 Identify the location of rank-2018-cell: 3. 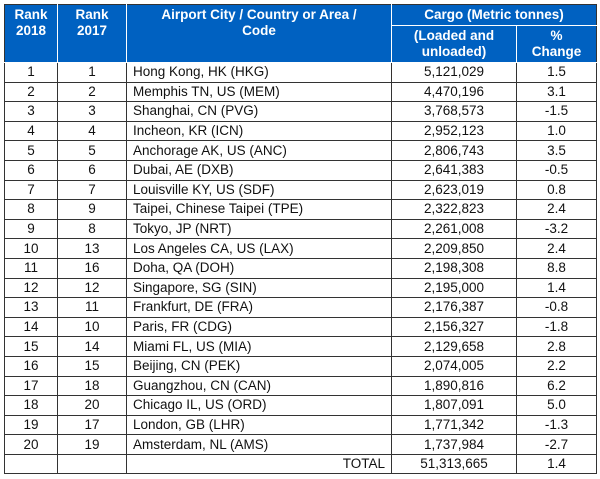
(31, 111).